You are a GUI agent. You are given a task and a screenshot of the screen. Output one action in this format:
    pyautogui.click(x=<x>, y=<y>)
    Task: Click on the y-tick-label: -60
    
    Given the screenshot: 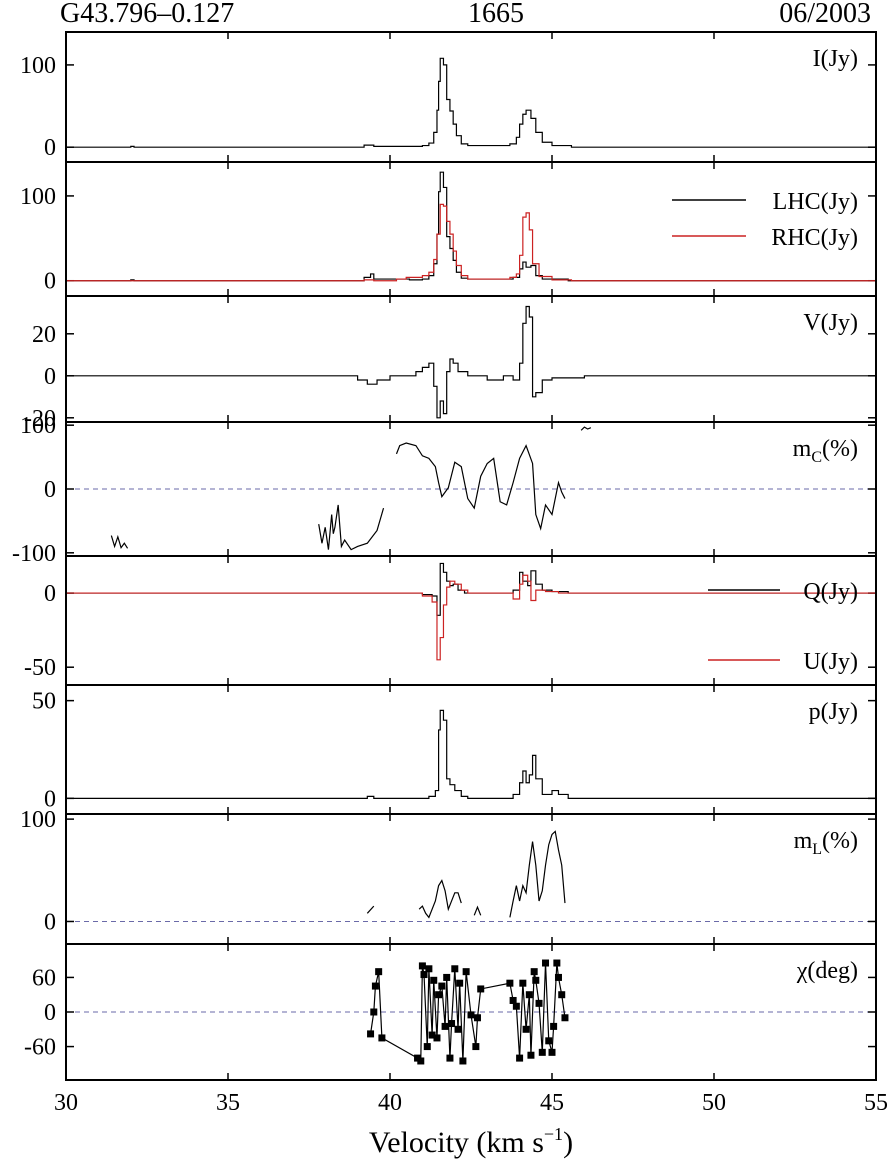 What is the action you would take?
    pyautogui.click(x=40, y=1048)
    